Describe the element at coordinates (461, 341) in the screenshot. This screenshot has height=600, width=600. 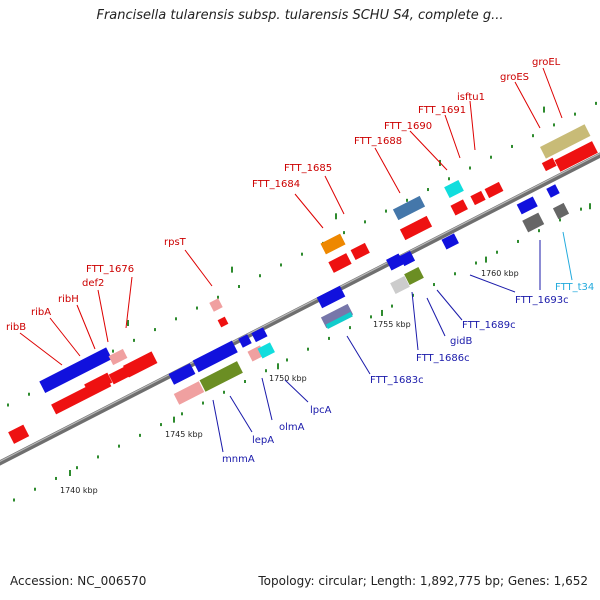
I see `gene-label-gidB: gidB` at that location.